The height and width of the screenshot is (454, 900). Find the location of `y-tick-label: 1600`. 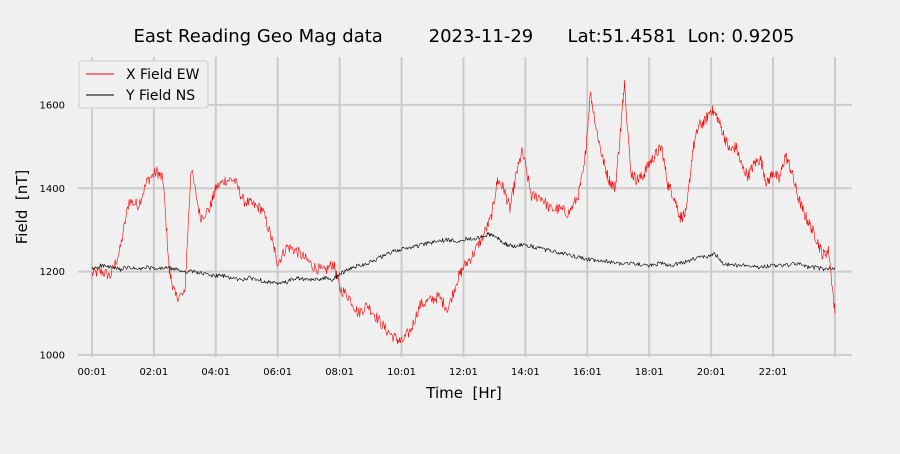

y-tick-label: 1600 is located at coordinates (52, 105).